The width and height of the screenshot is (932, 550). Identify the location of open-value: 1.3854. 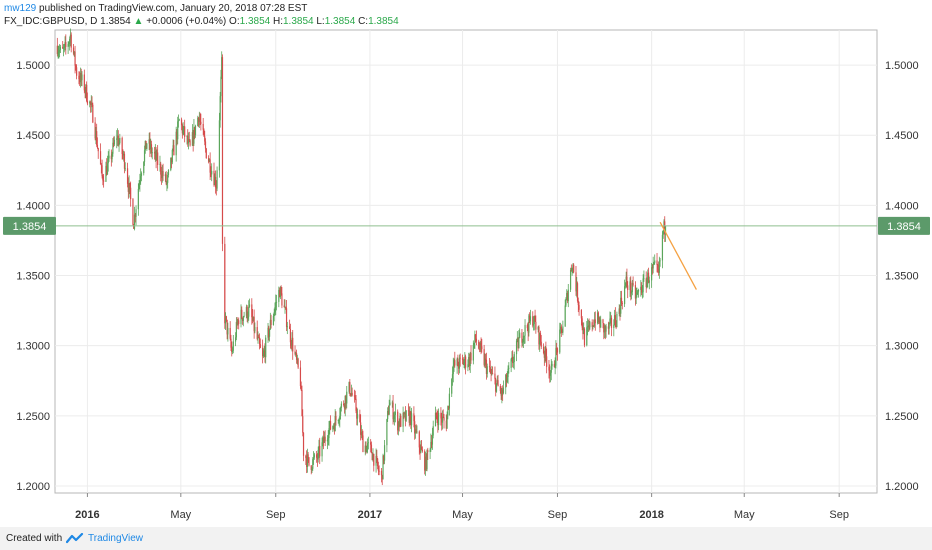
(255, 21).